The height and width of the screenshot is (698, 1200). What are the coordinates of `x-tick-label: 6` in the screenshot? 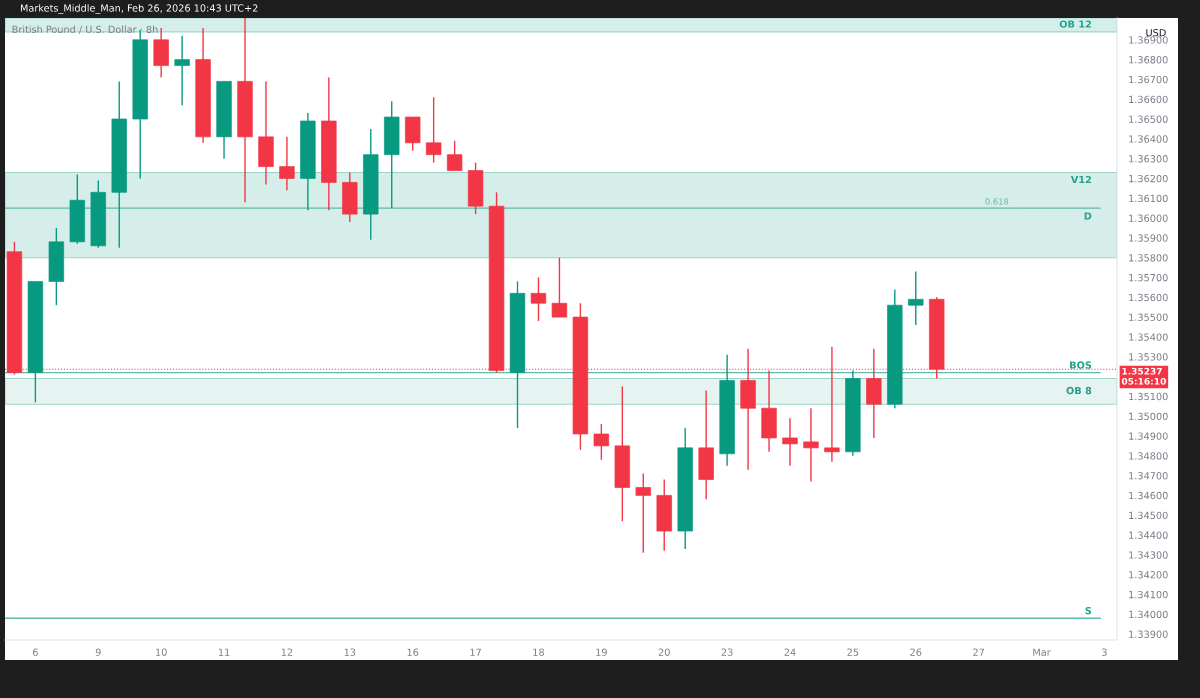 It's located at (35, 652).